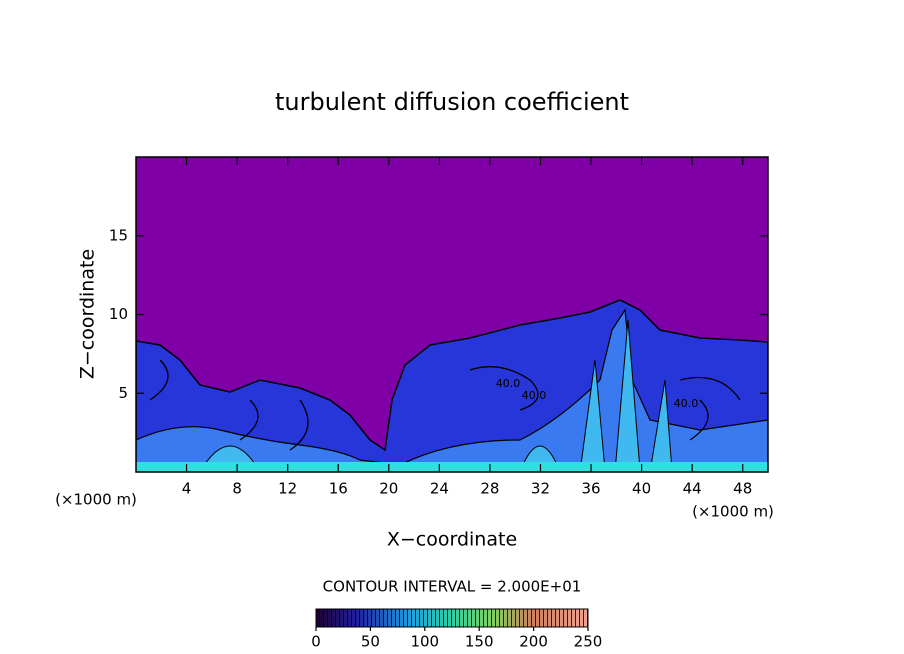  I want to click on x-tick-label: 44, so click(692, 489).